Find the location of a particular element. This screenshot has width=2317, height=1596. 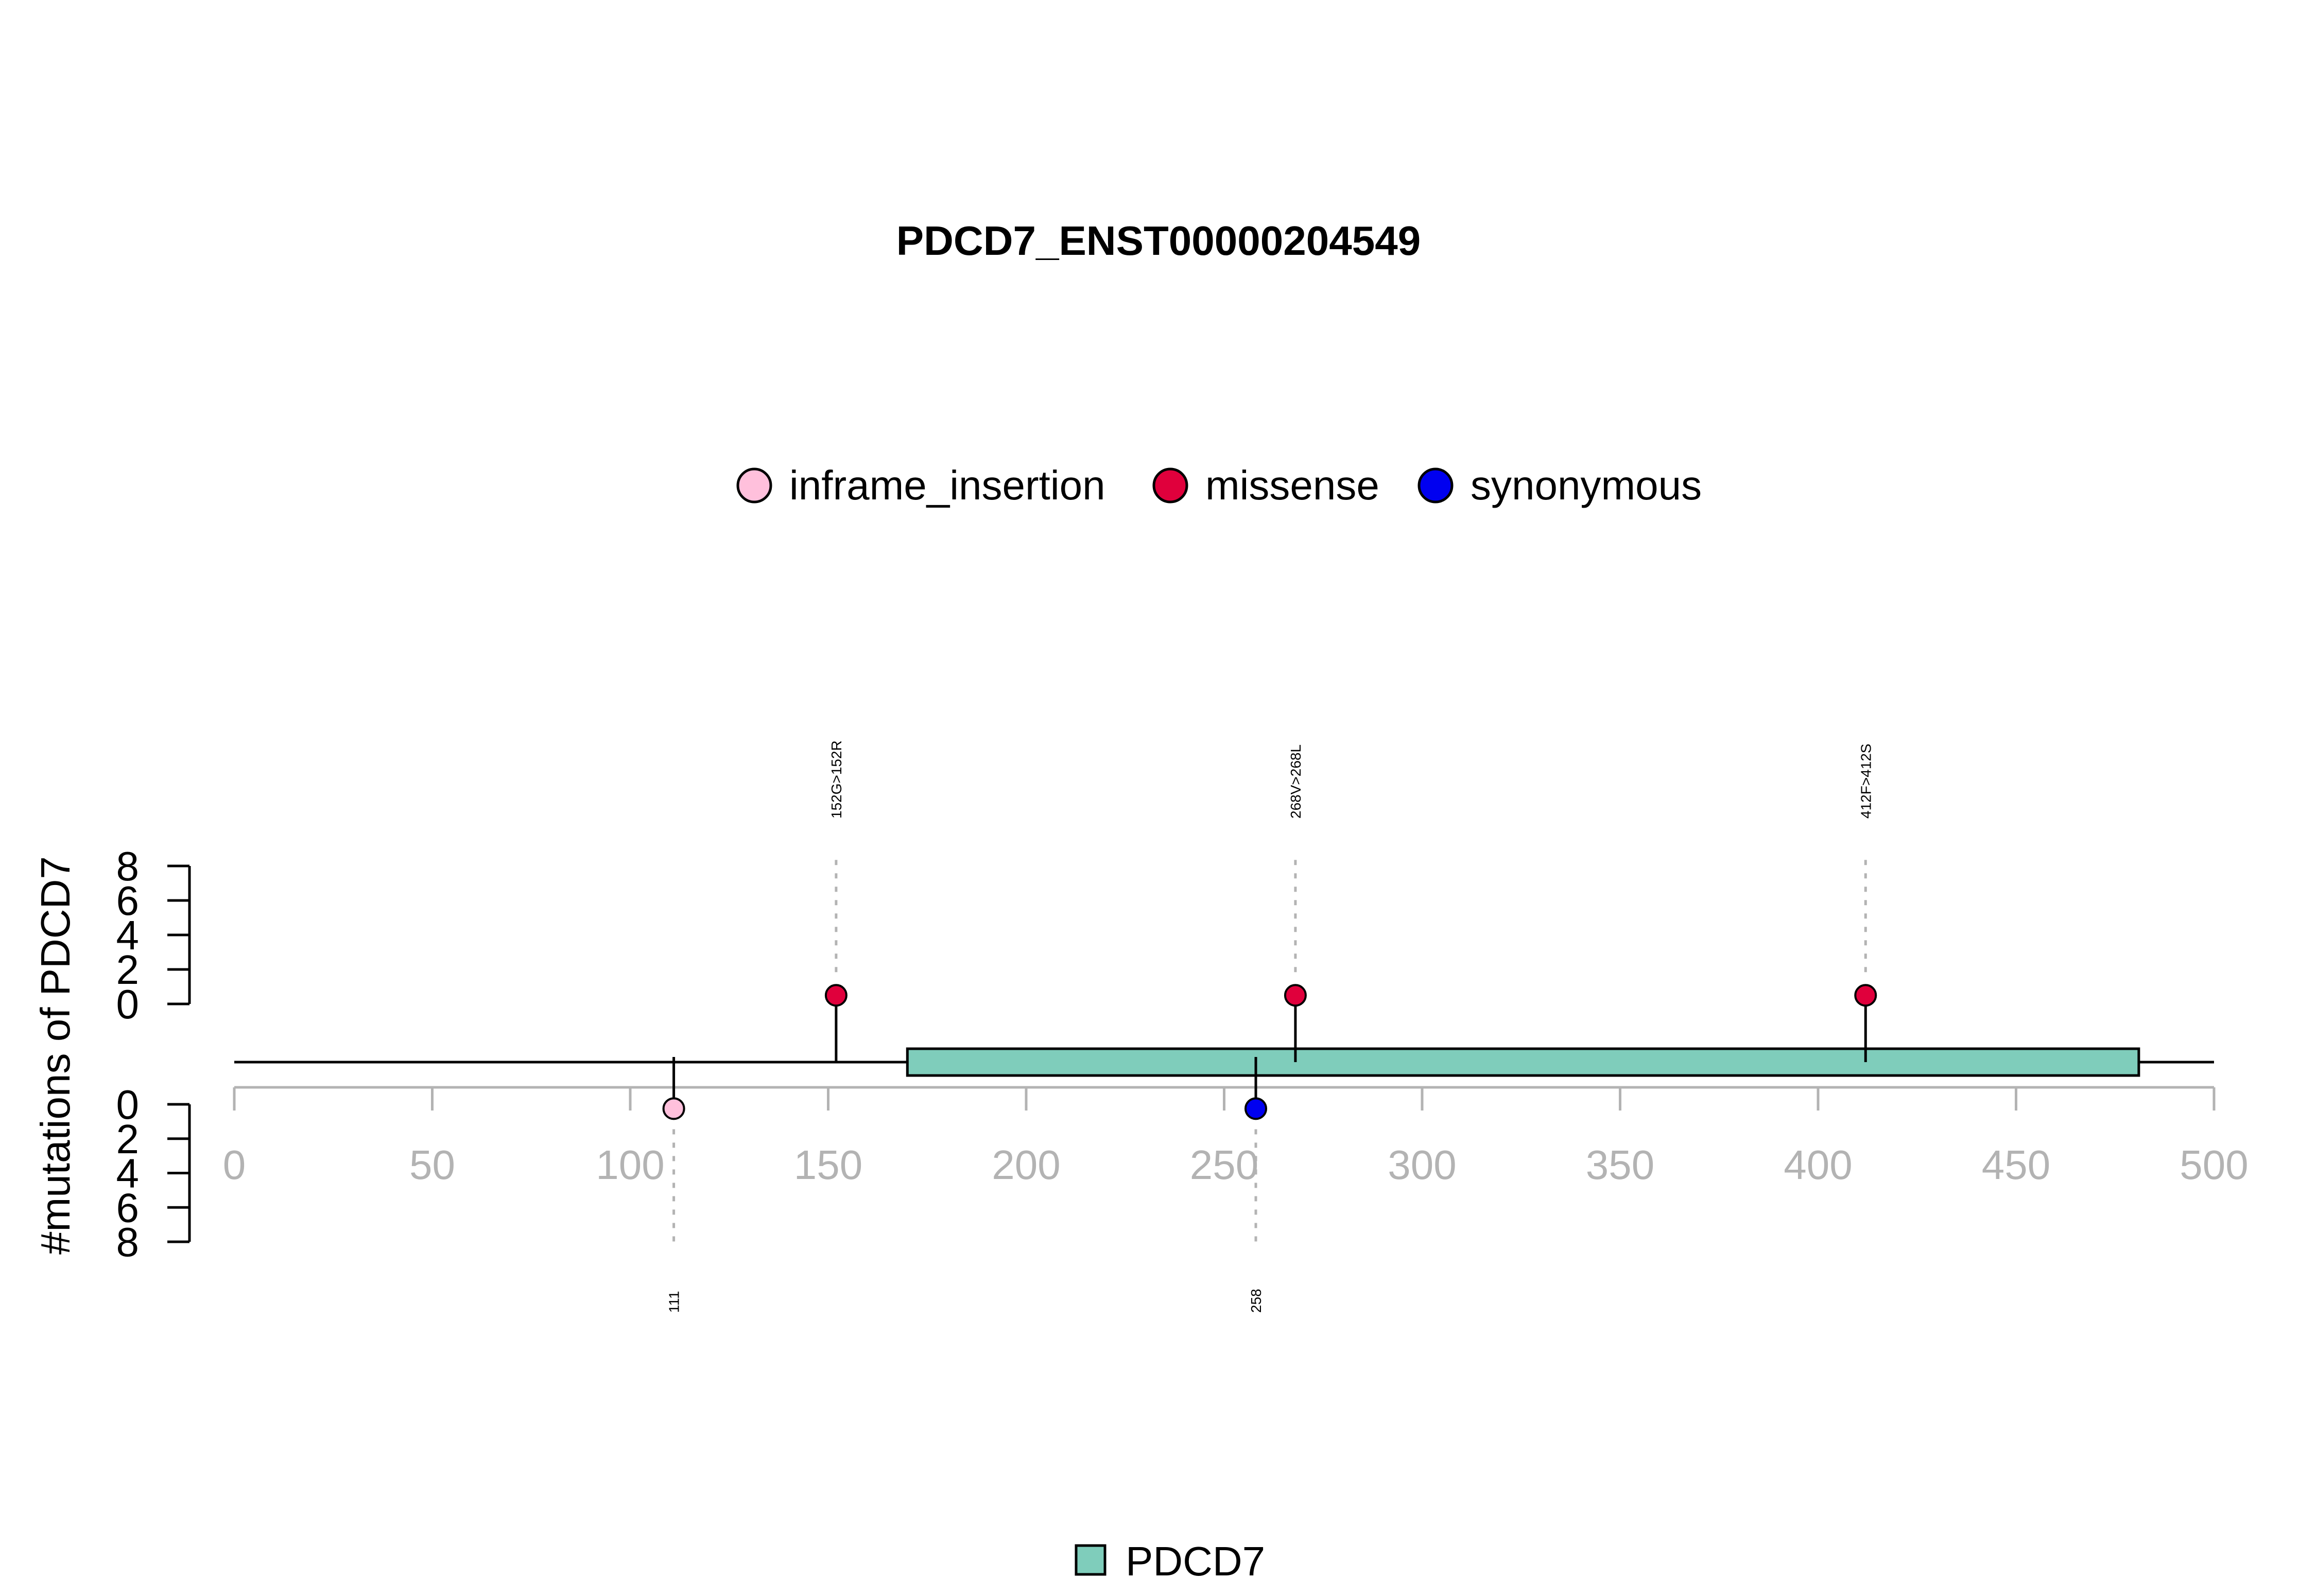

y-axis-label: #mutations of PDCD7 is located at coordinates (55, 1055).